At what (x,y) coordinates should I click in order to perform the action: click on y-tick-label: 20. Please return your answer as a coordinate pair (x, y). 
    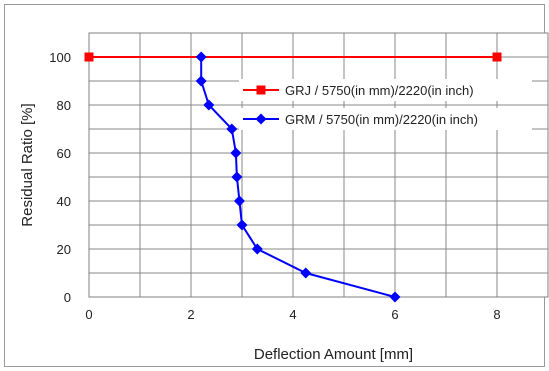
    Looking at the image, I should click on (64, 249).